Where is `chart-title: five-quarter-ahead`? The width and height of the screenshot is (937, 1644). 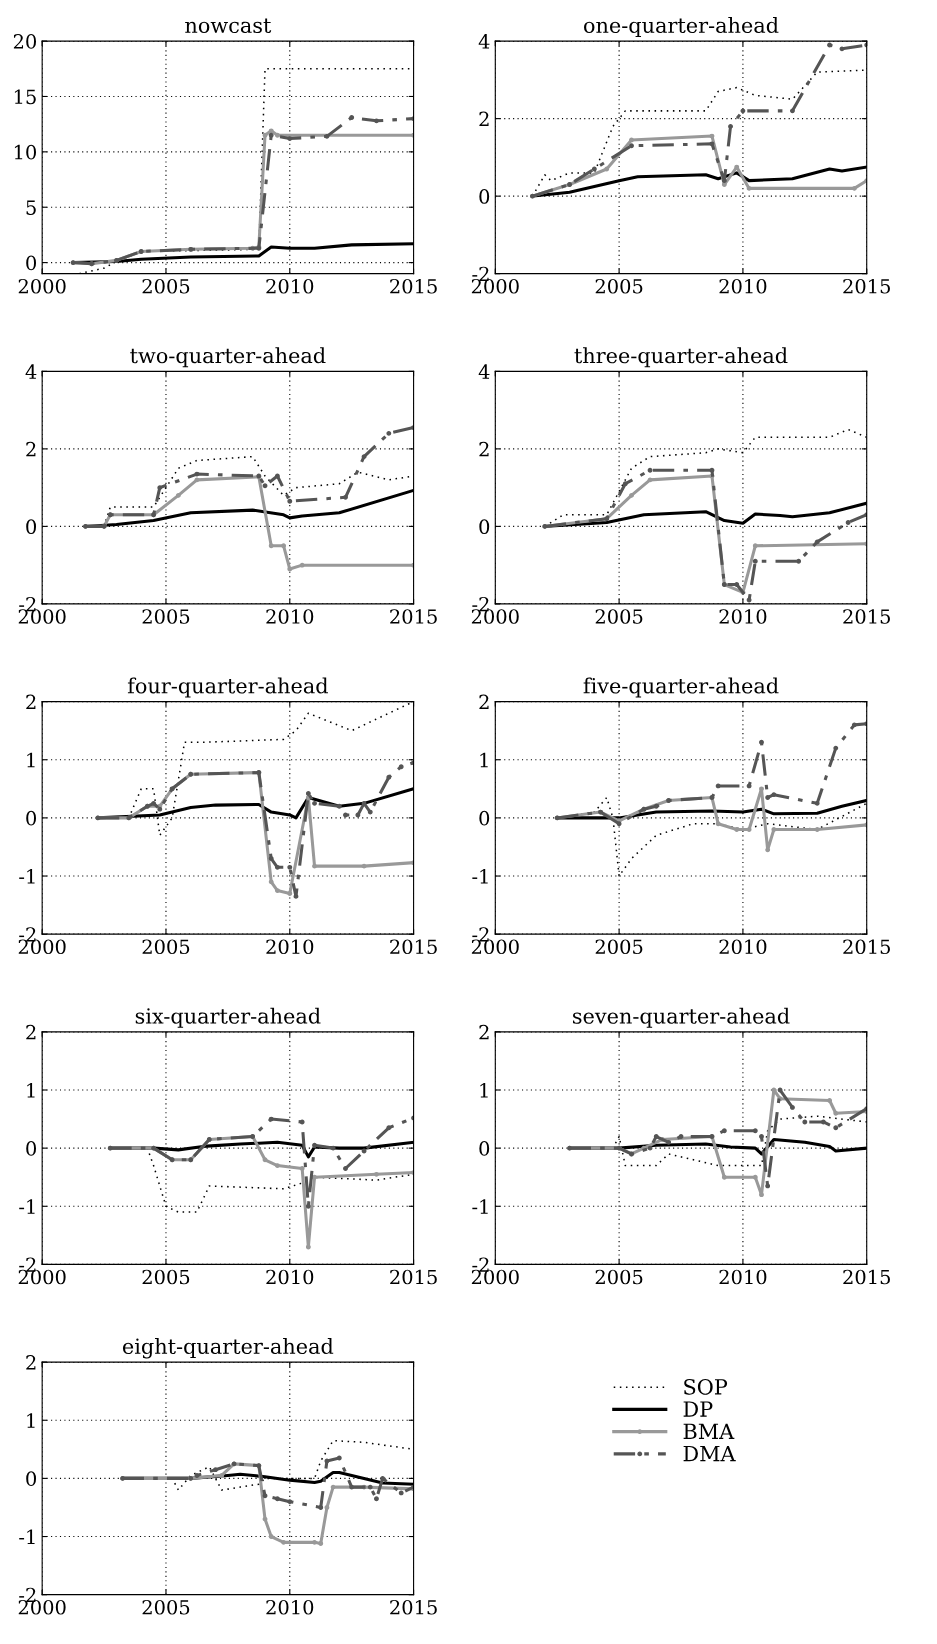 chart-title: five-quarter-ahead is located at coordinates (681, 687).